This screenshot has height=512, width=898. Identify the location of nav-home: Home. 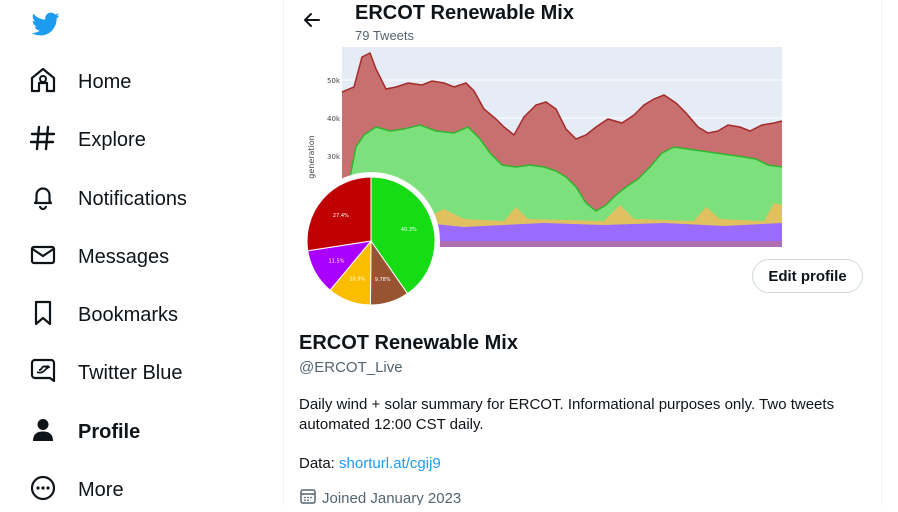
(79, 82).